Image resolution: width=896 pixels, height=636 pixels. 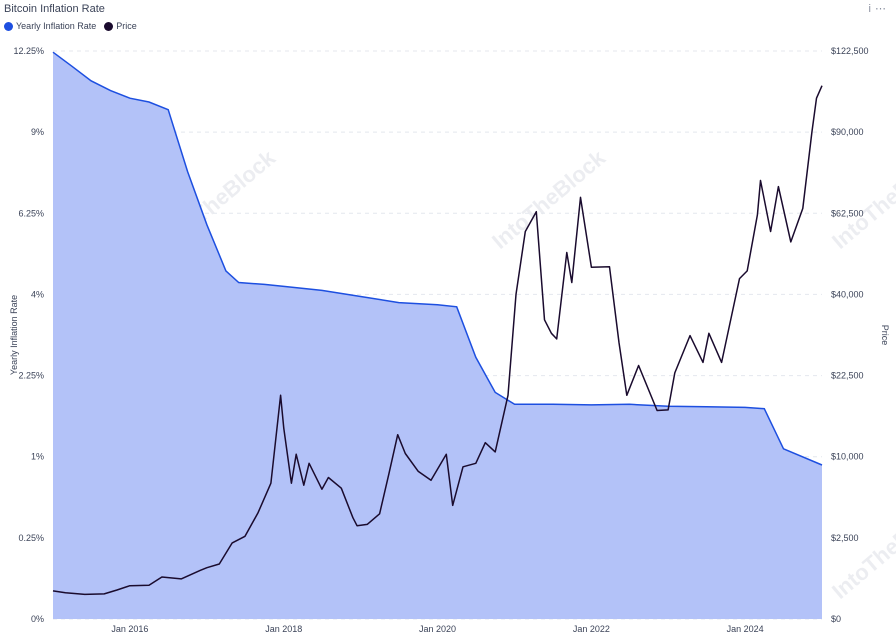 I want to click on legend: Yearly Inflation Rate Price, so click(x=70, y=26).